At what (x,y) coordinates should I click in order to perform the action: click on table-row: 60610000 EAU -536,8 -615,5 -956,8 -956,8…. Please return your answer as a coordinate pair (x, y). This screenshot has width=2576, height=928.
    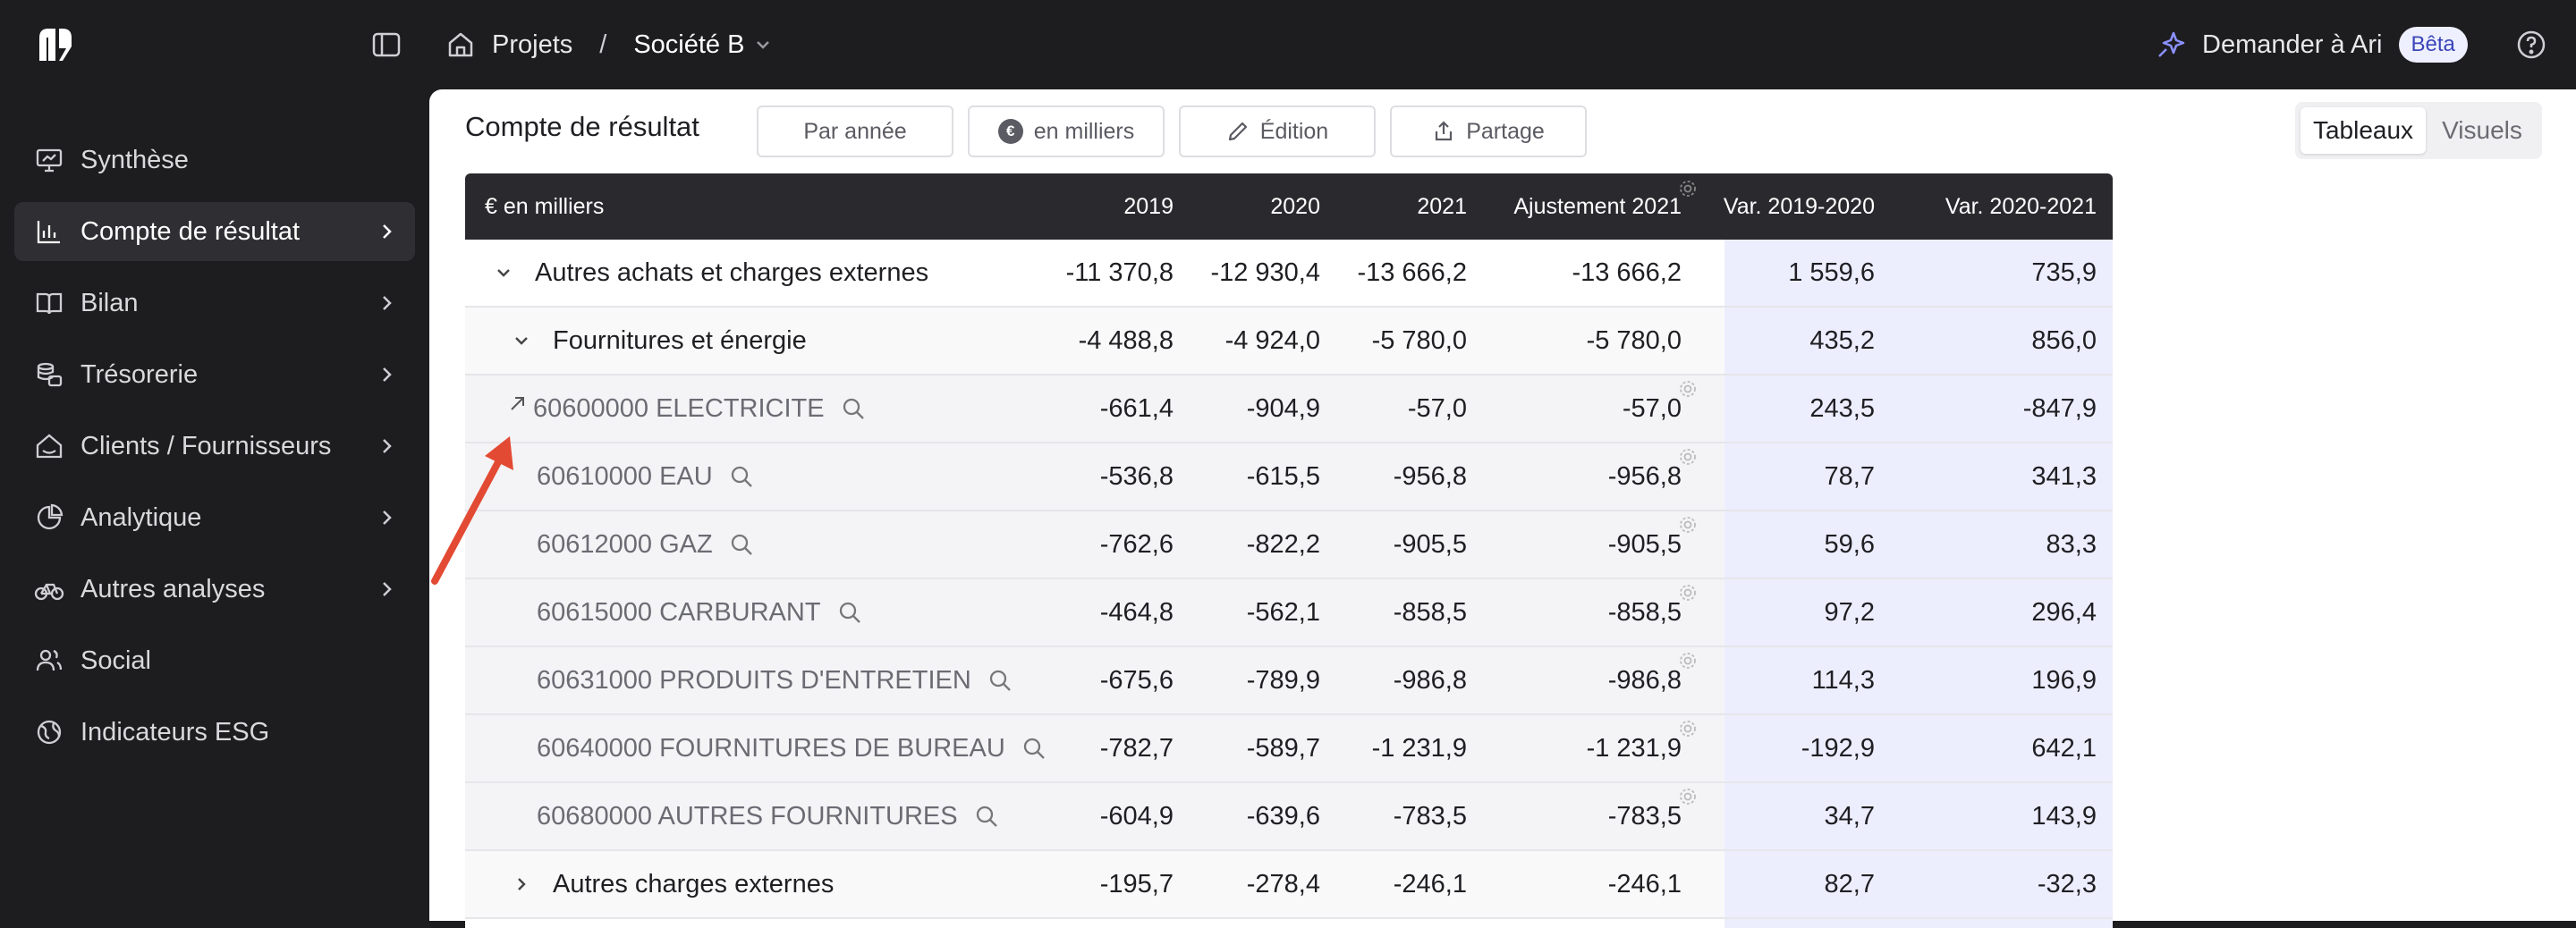
    Looking at the image, I should click on (1289, 477).